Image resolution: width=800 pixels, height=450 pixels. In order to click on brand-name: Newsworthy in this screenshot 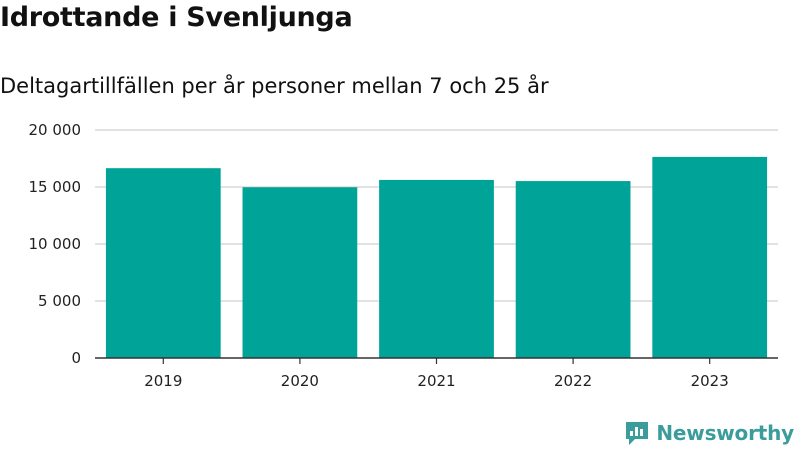, I will do `click(725, 433)`.